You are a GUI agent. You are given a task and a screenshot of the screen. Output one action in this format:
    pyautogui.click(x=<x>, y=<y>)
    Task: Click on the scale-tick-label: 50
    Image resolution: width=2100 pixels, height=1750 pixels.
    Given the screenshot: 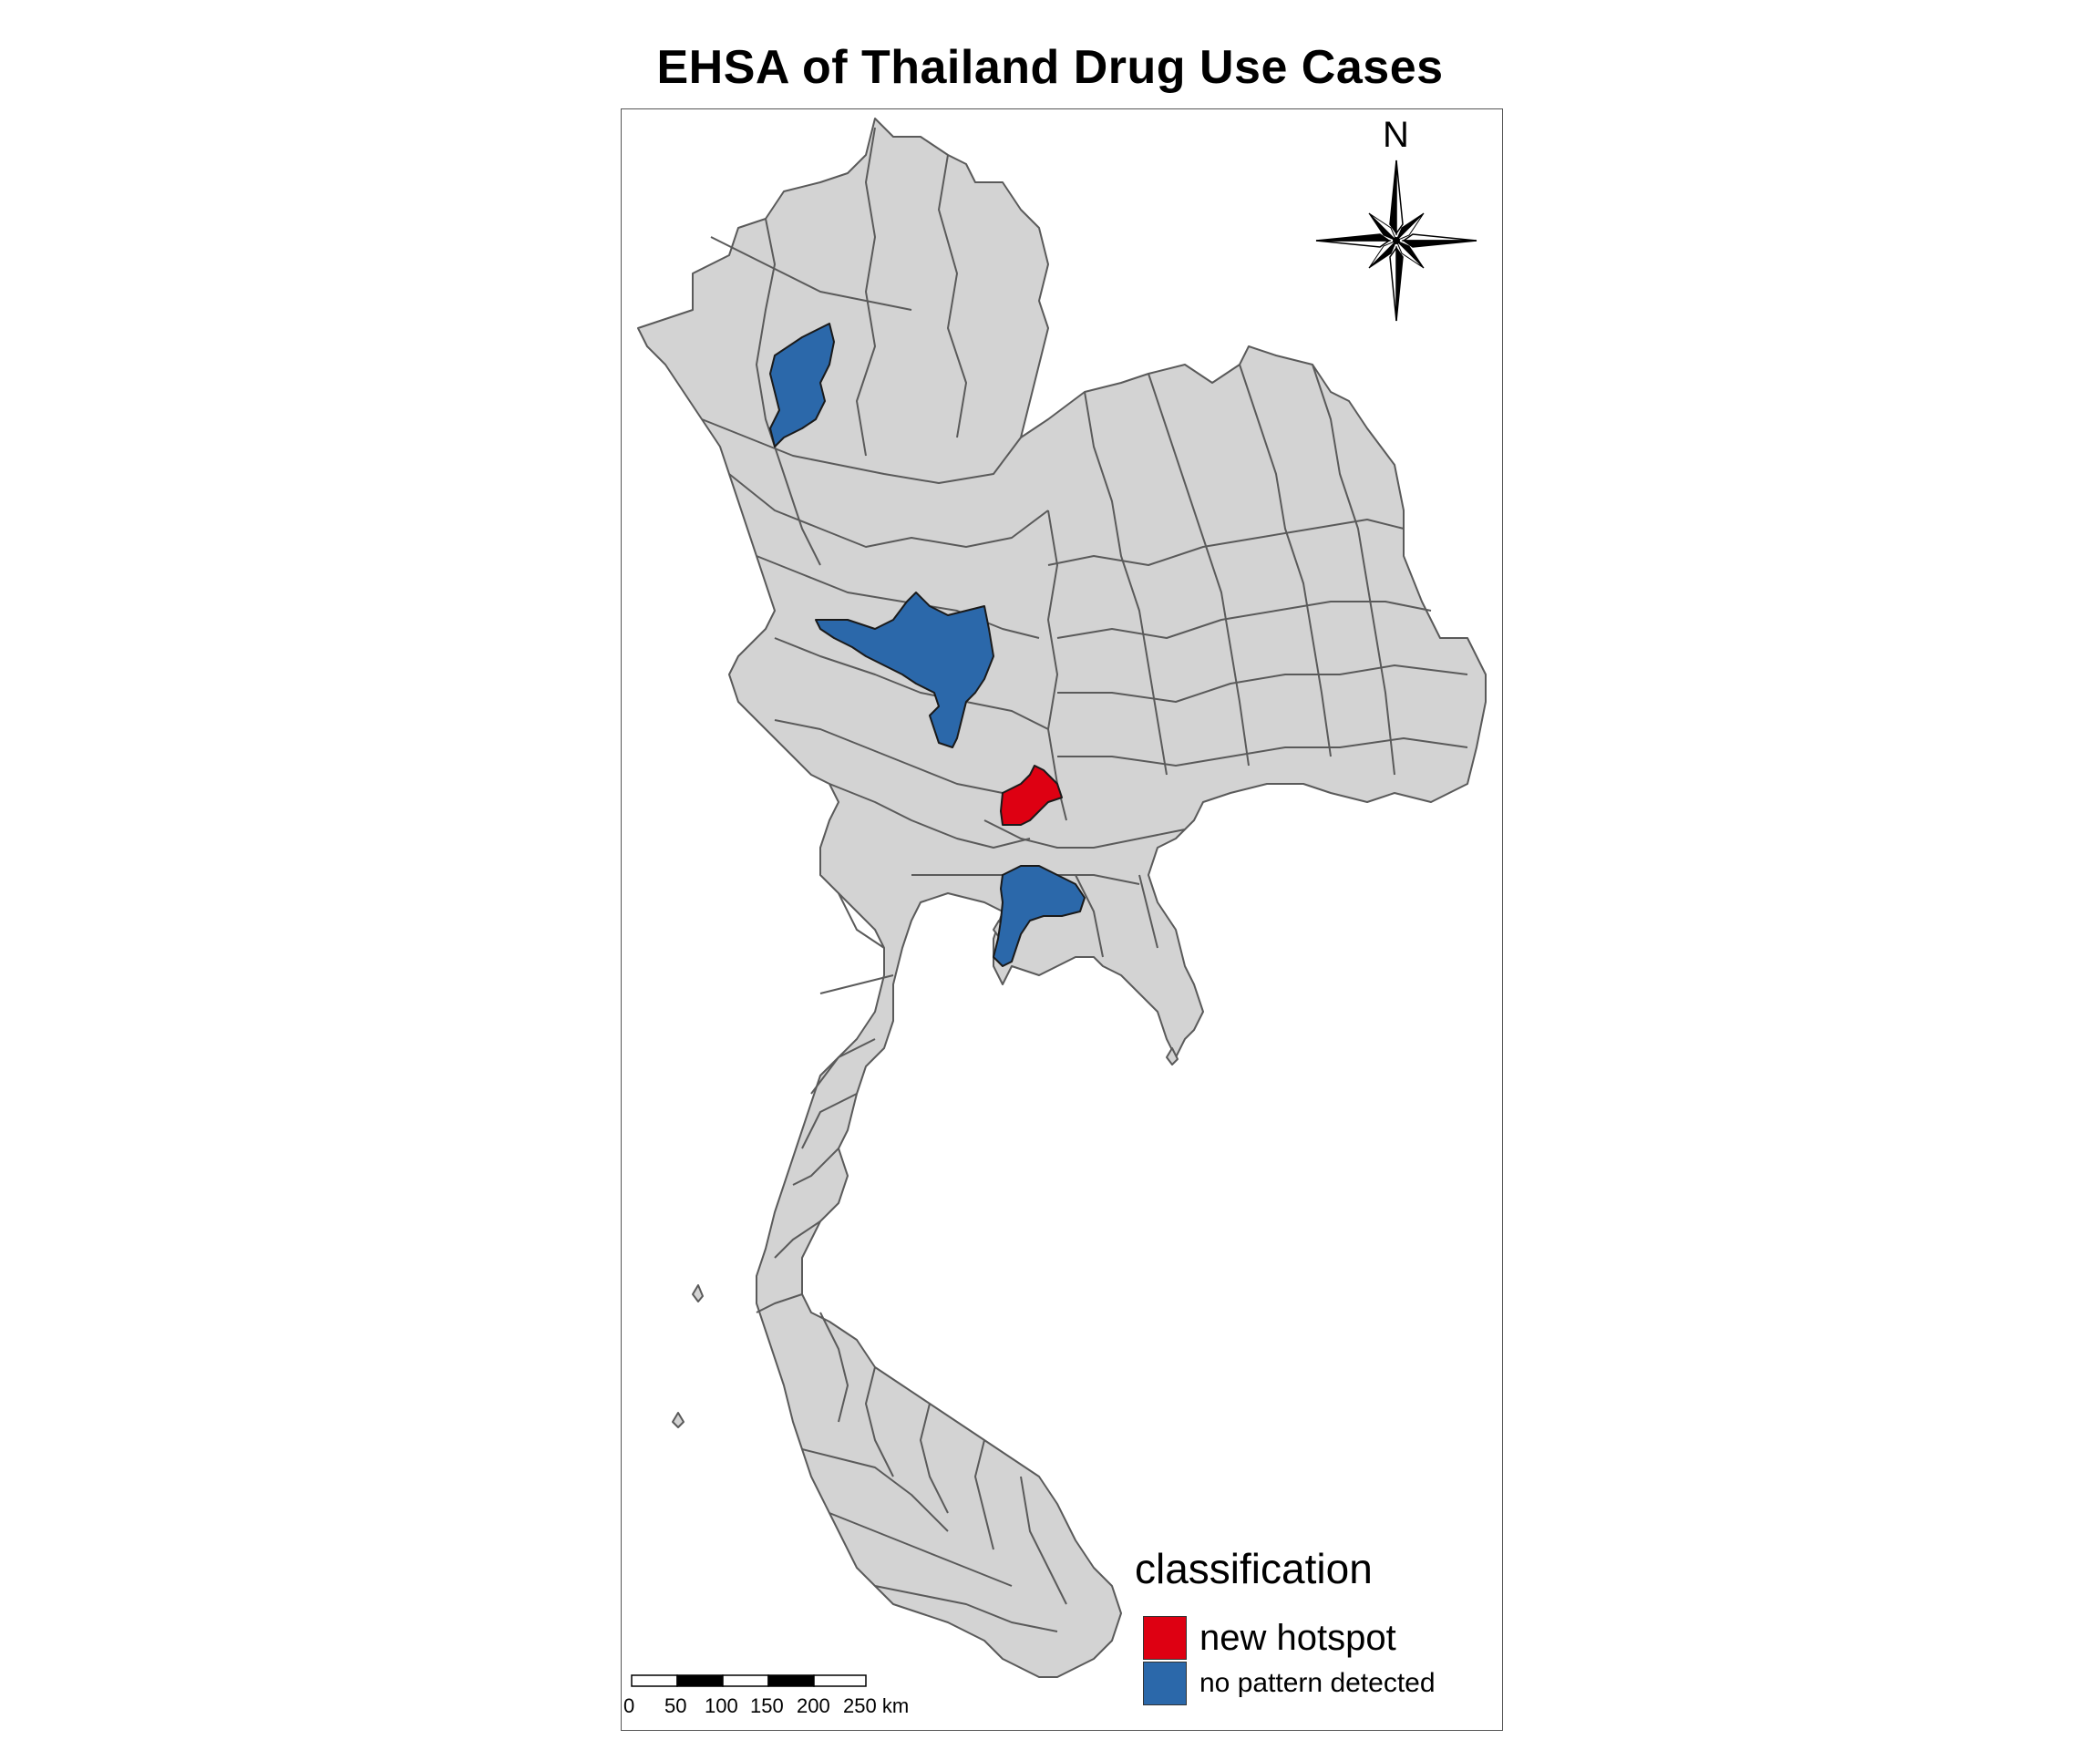 What is the action you would take?
    pyautogui.click(x=675, y=1706)
    